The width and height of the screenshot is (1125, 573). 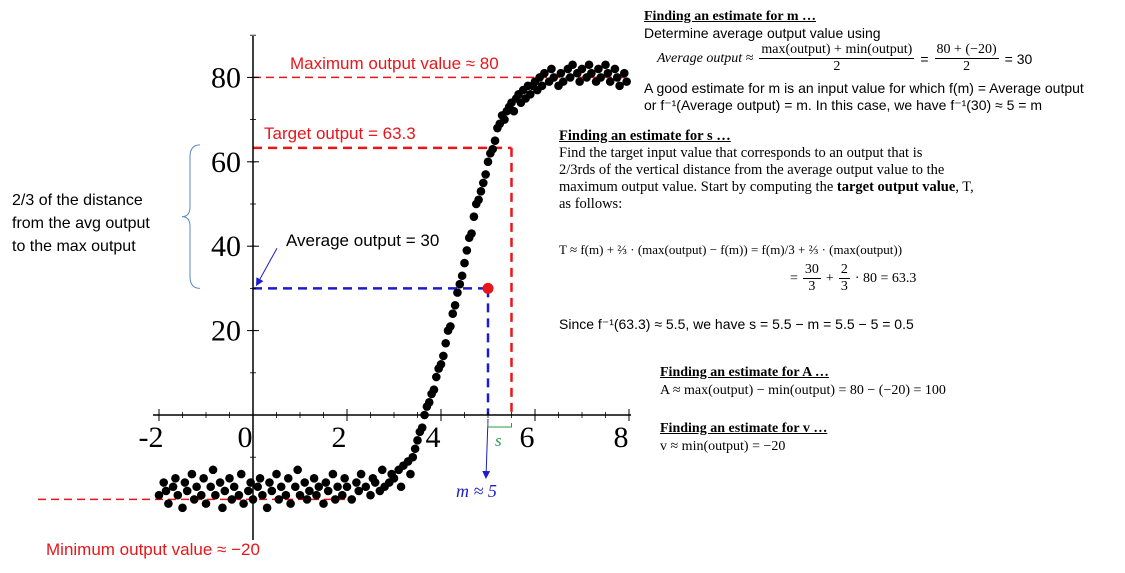 What do you see at coordinates (339, 437) in the screenshot?
I see `x-tick-label: 2` at bounding box center [339, 437].